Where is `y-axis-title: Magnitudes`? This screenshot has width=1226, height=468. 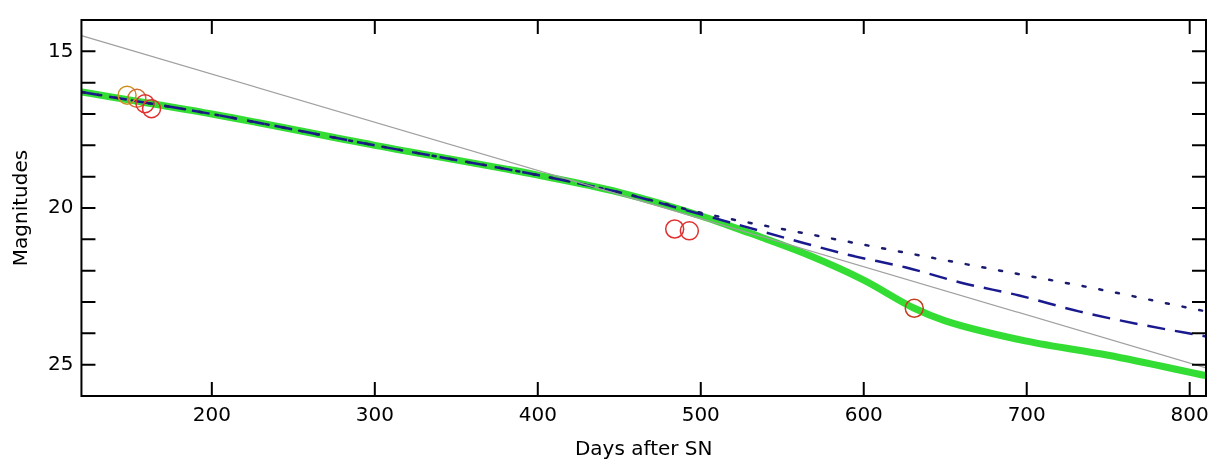
y-axis-title: Magnitudes is located at coordinates (20, 208).